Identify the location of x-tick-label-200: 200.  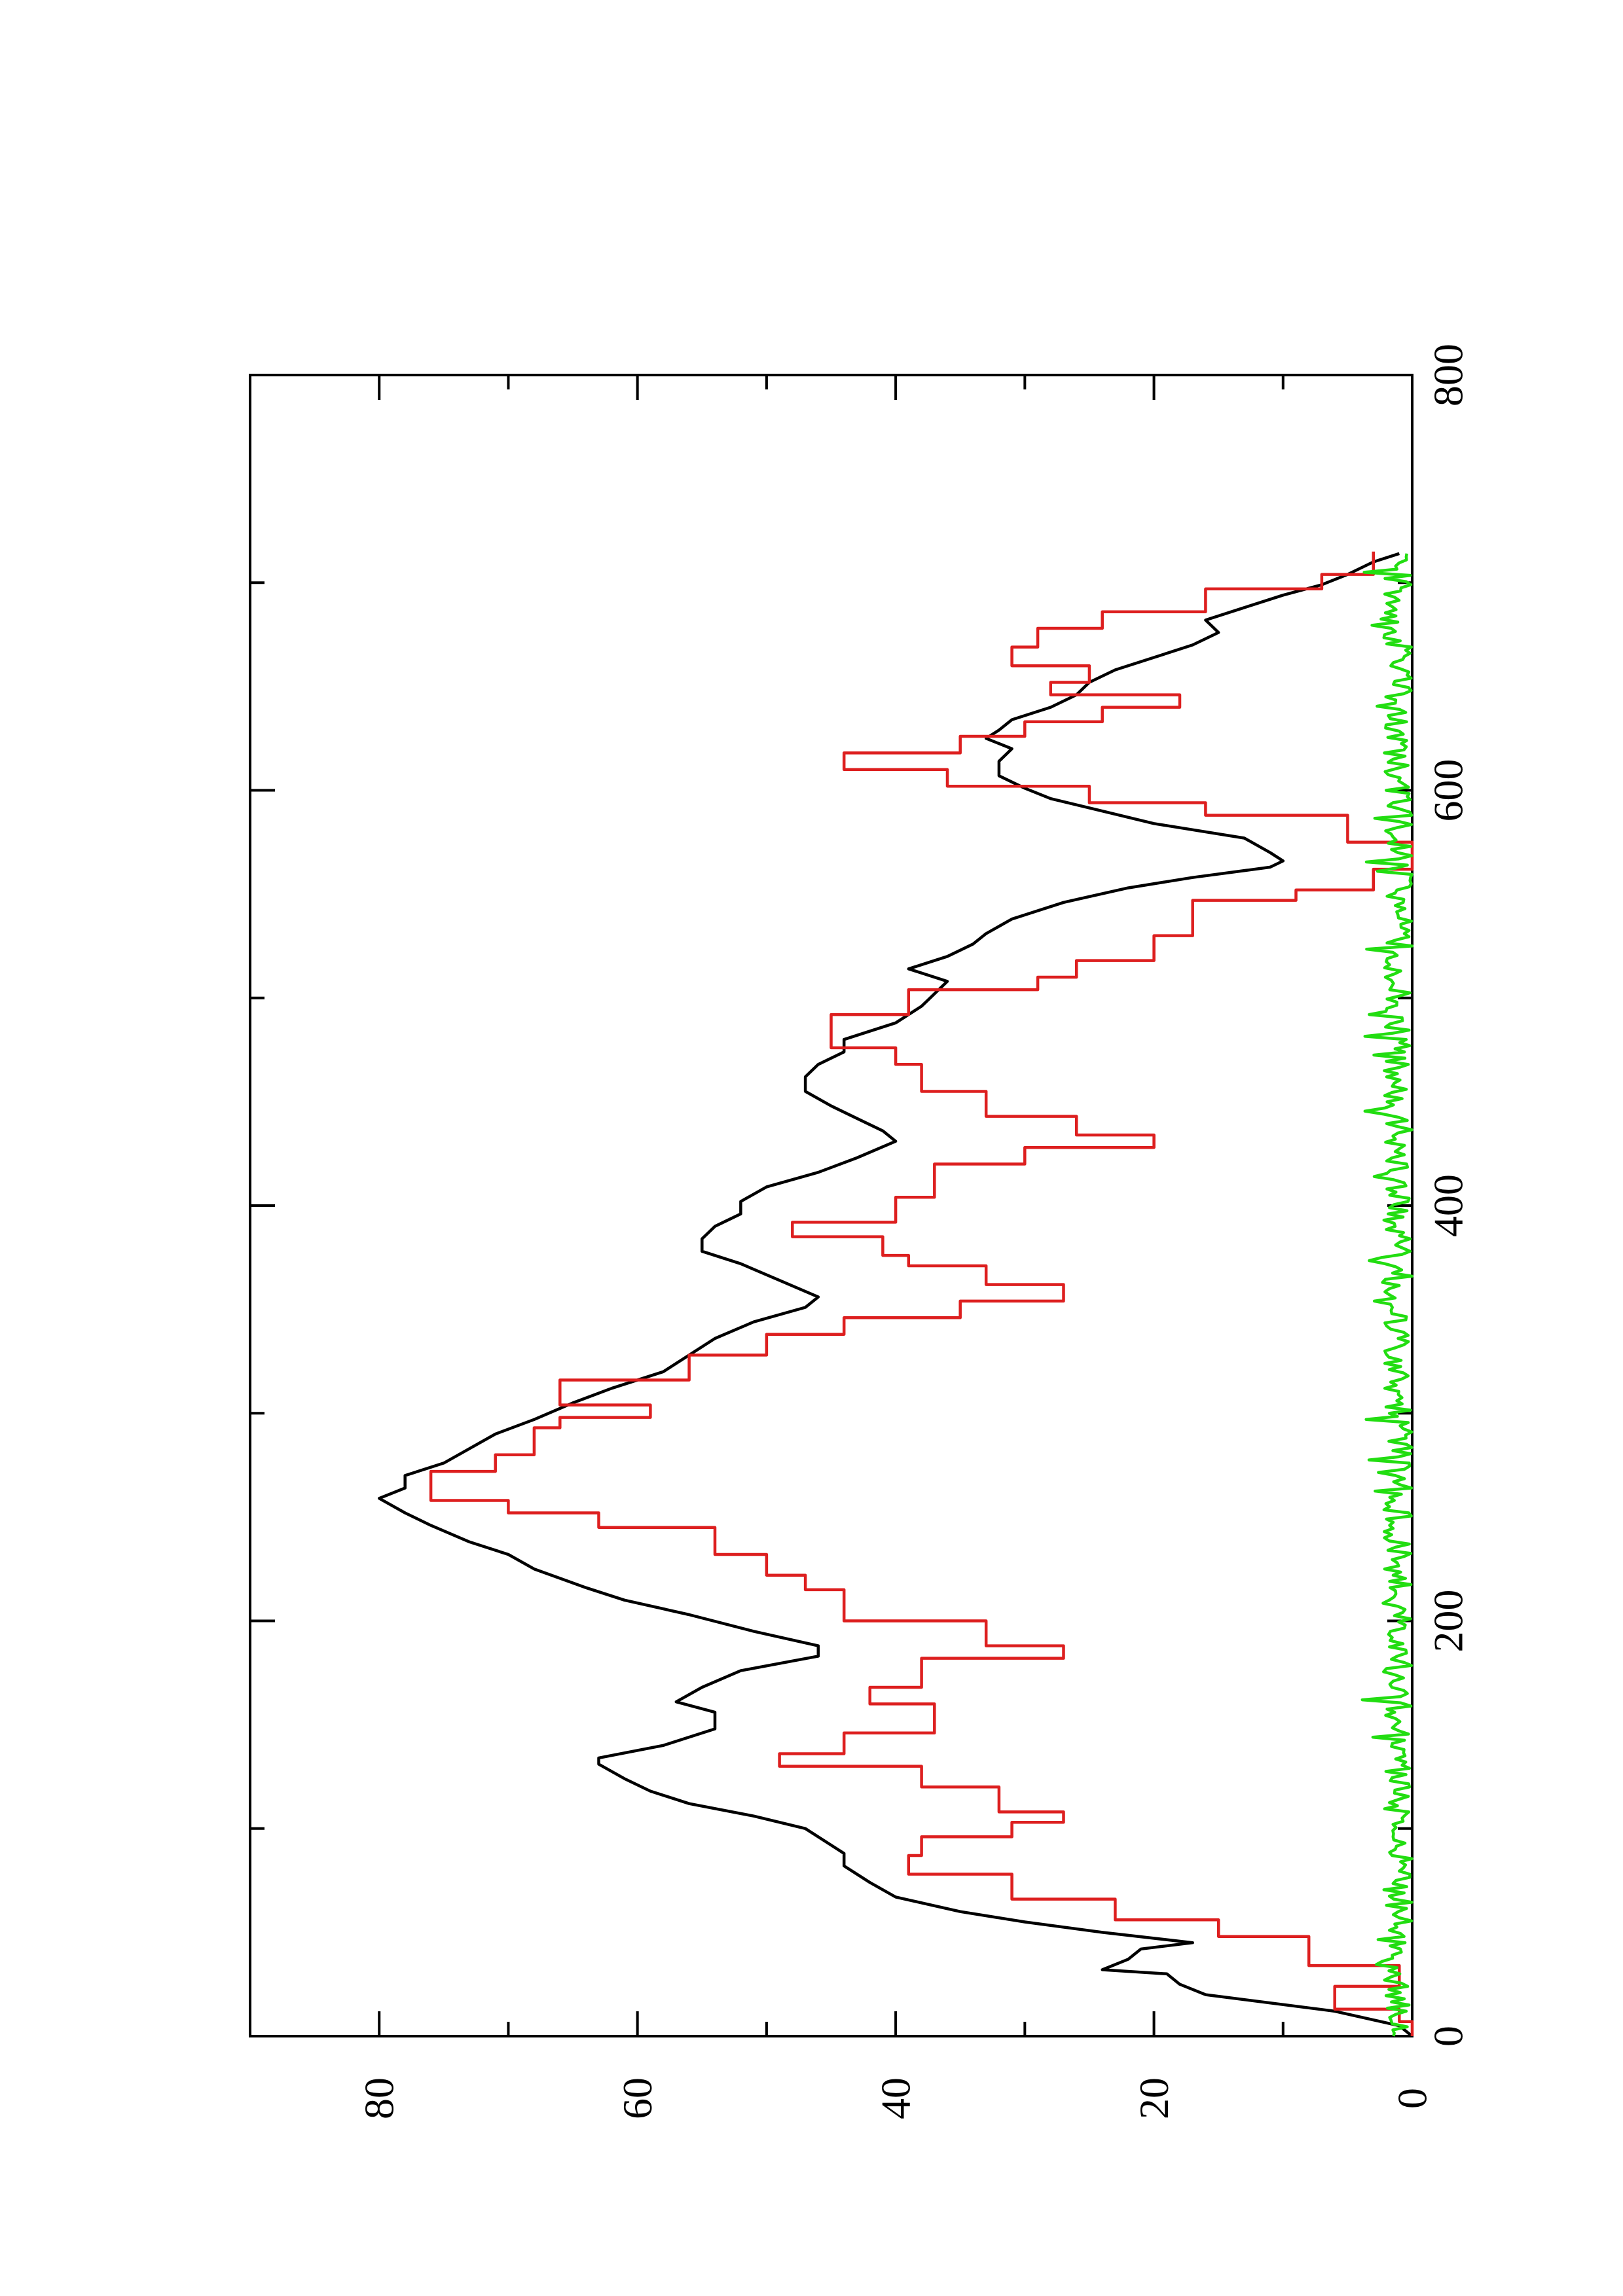
(1448, 1621).